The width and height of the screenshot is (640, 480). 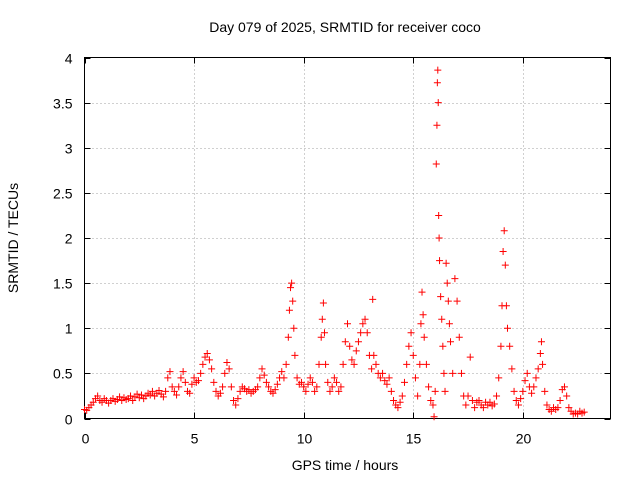 I want to click on y-tick-label: 4, so click(x=69, y=59).